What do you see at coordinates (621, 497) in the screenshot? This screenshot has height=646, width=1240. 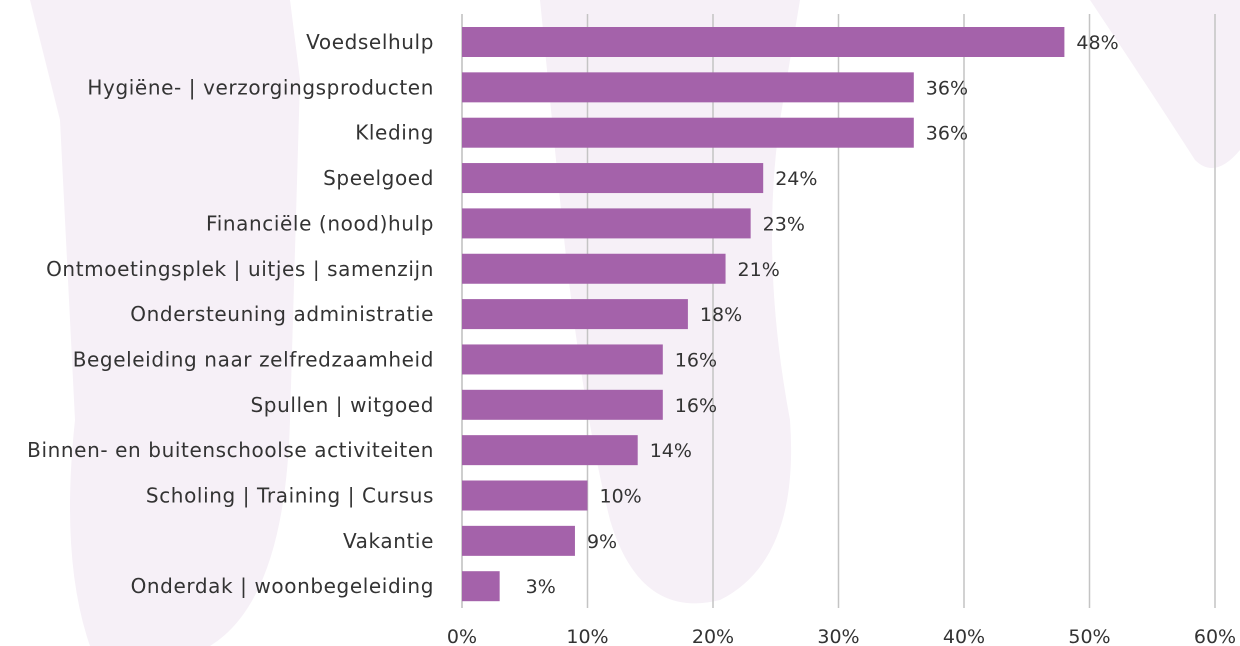 I see `value-label-10: 10%` at bounding box center [621, 497].